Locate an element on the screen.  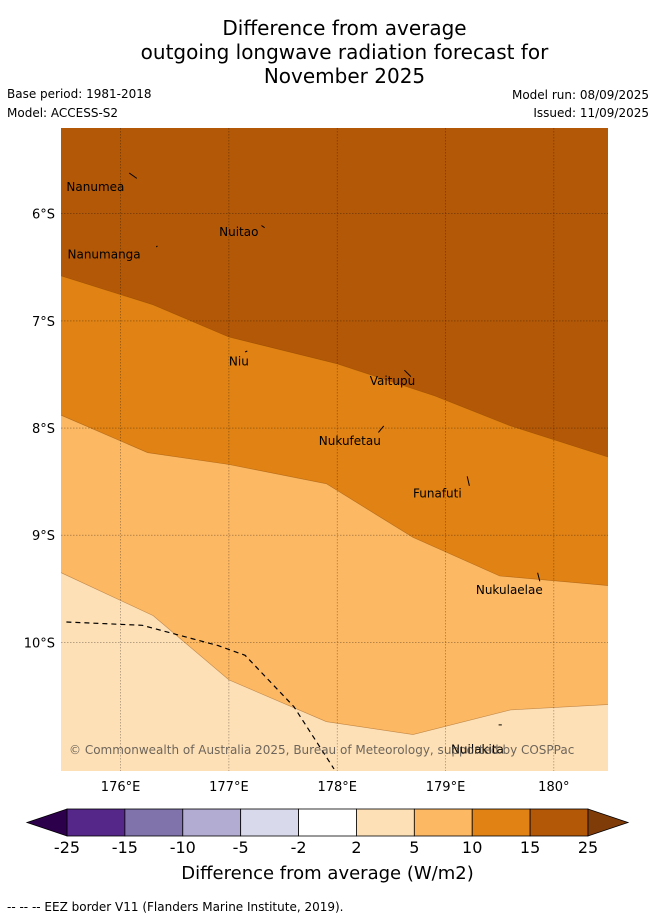
y-tick-label: 7°S is located at coordinates (43, 322).